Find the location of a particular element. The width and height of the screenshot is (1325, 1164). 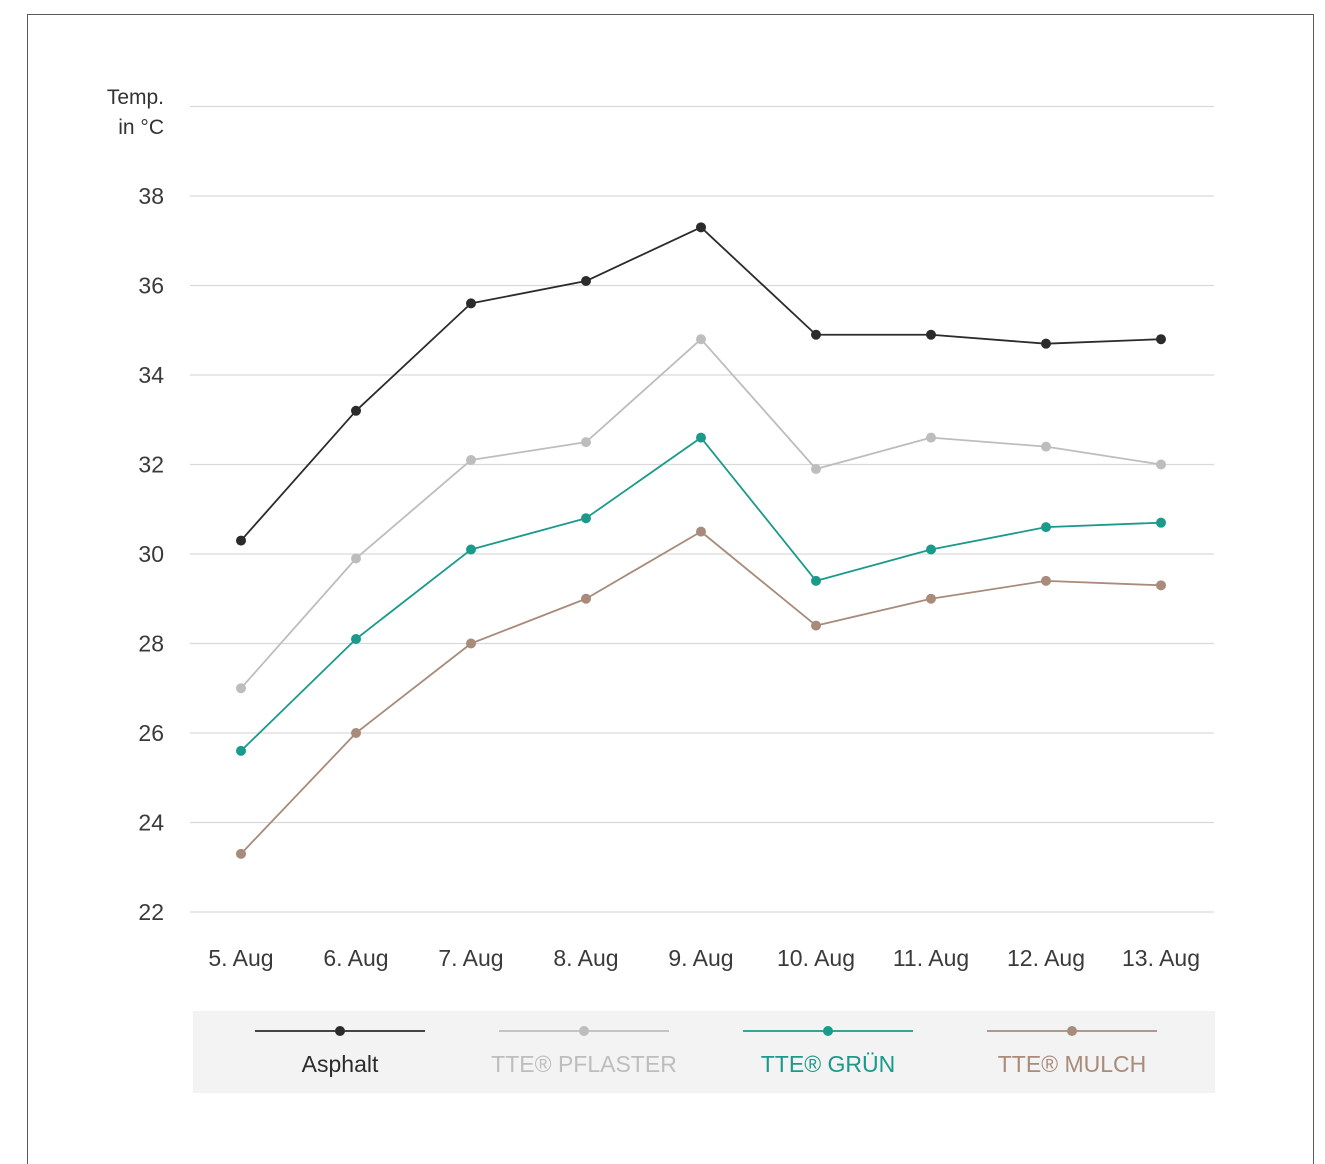

y-tick-label: 38 is located at coordinates (151, 196).